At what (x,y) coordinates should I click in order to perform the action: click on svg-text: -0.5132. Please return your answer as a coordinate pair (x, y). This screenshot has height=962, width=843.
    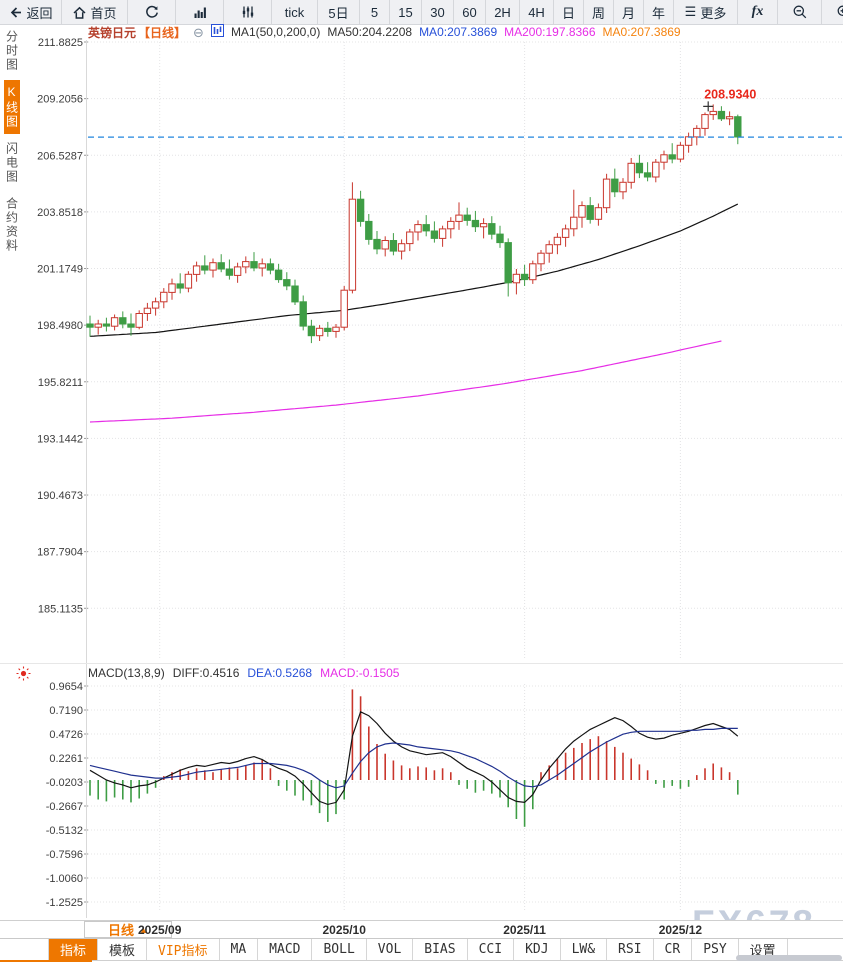
    Looking at the image, I should click on (64, 831).